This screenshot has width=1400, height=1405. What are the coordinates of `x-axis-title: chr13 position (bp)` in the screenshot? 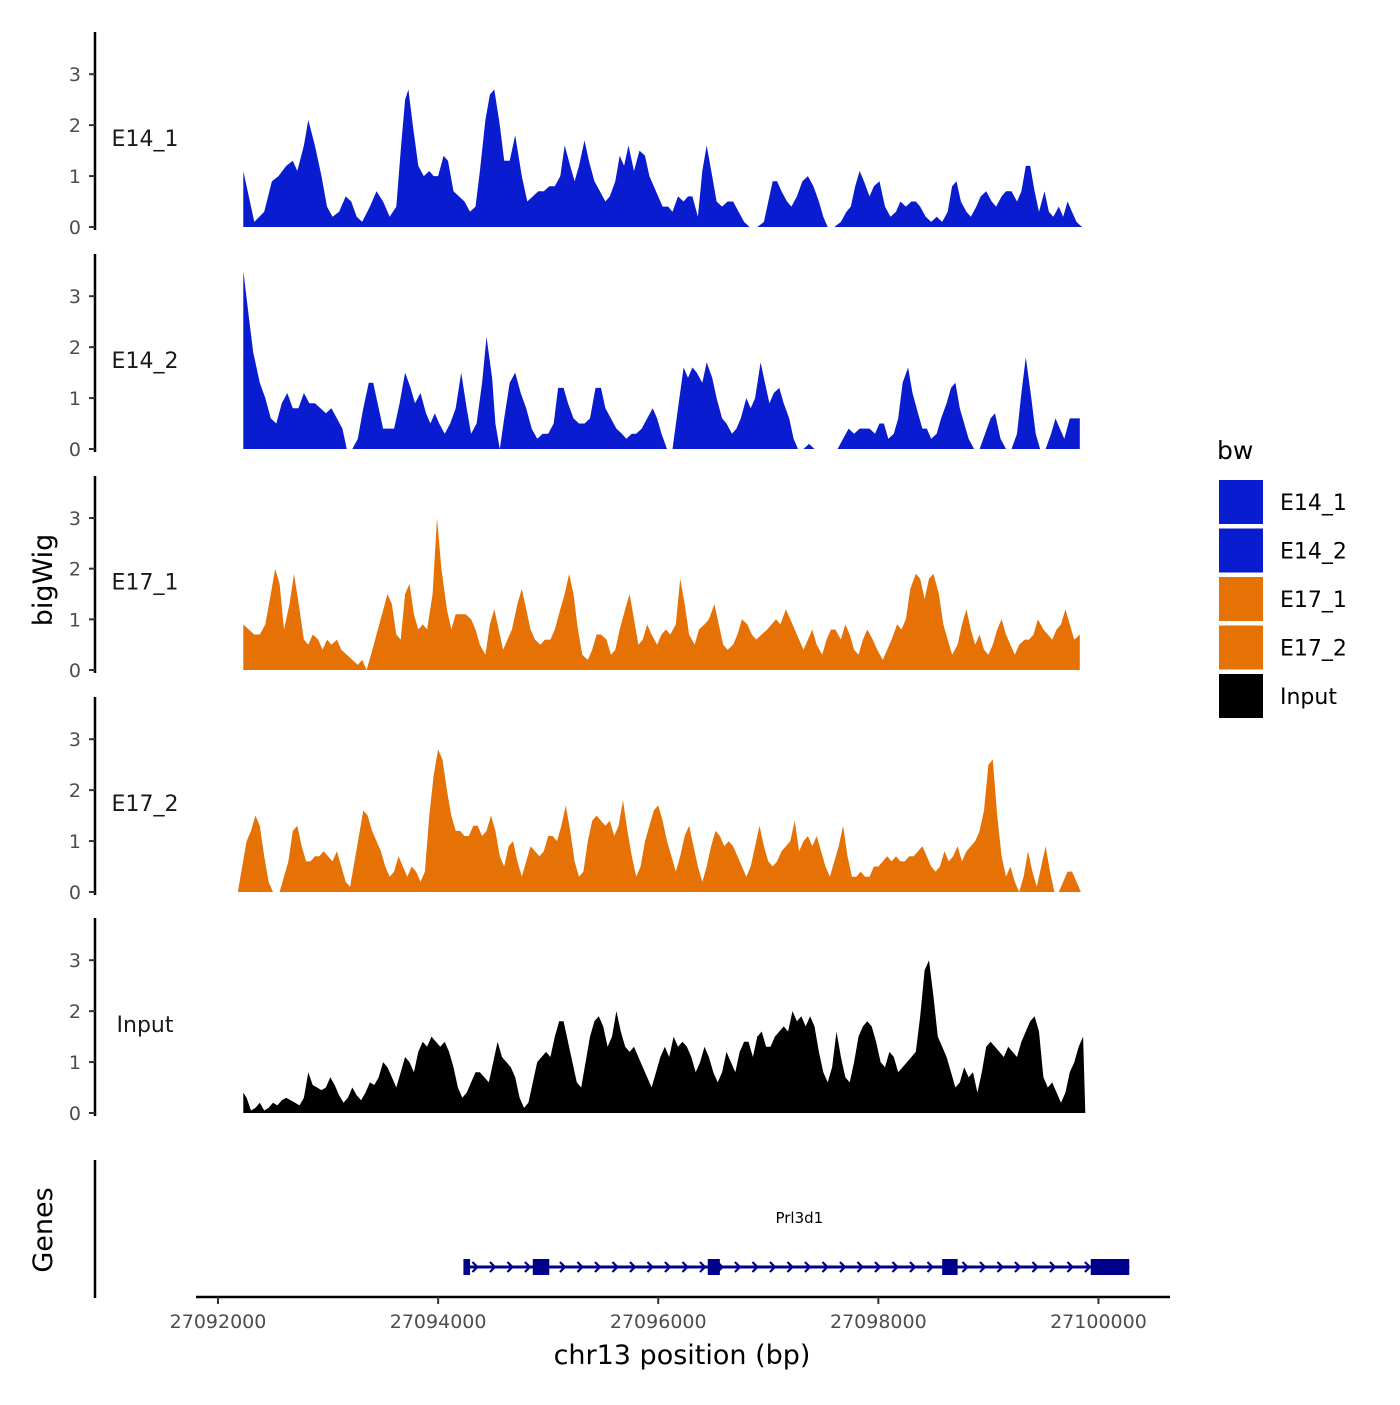 It's located at (682, 1355).